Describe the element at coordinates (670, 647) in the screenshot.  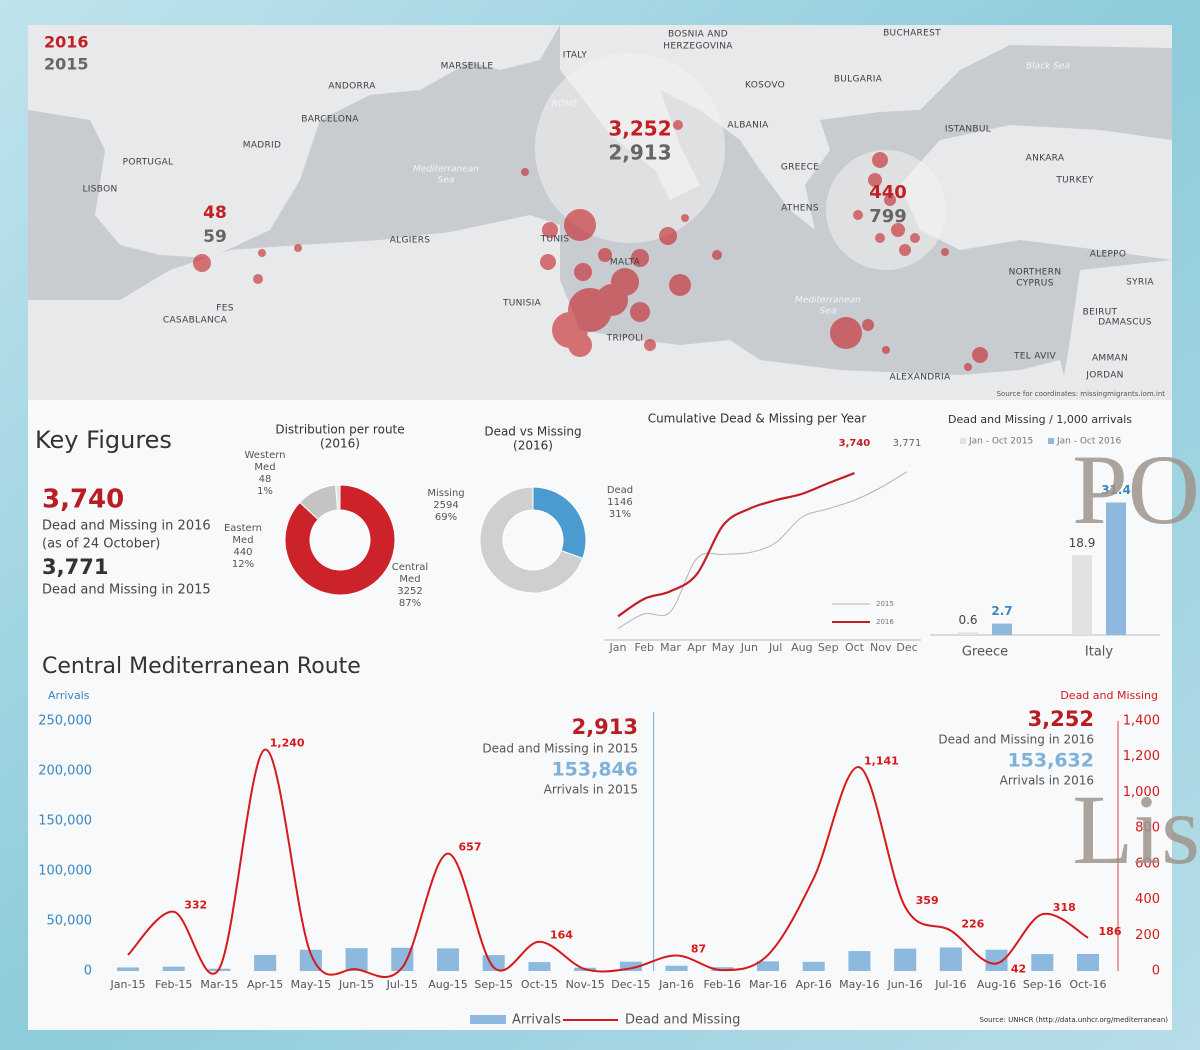
I see `x-tick-label: Mar` at that location.